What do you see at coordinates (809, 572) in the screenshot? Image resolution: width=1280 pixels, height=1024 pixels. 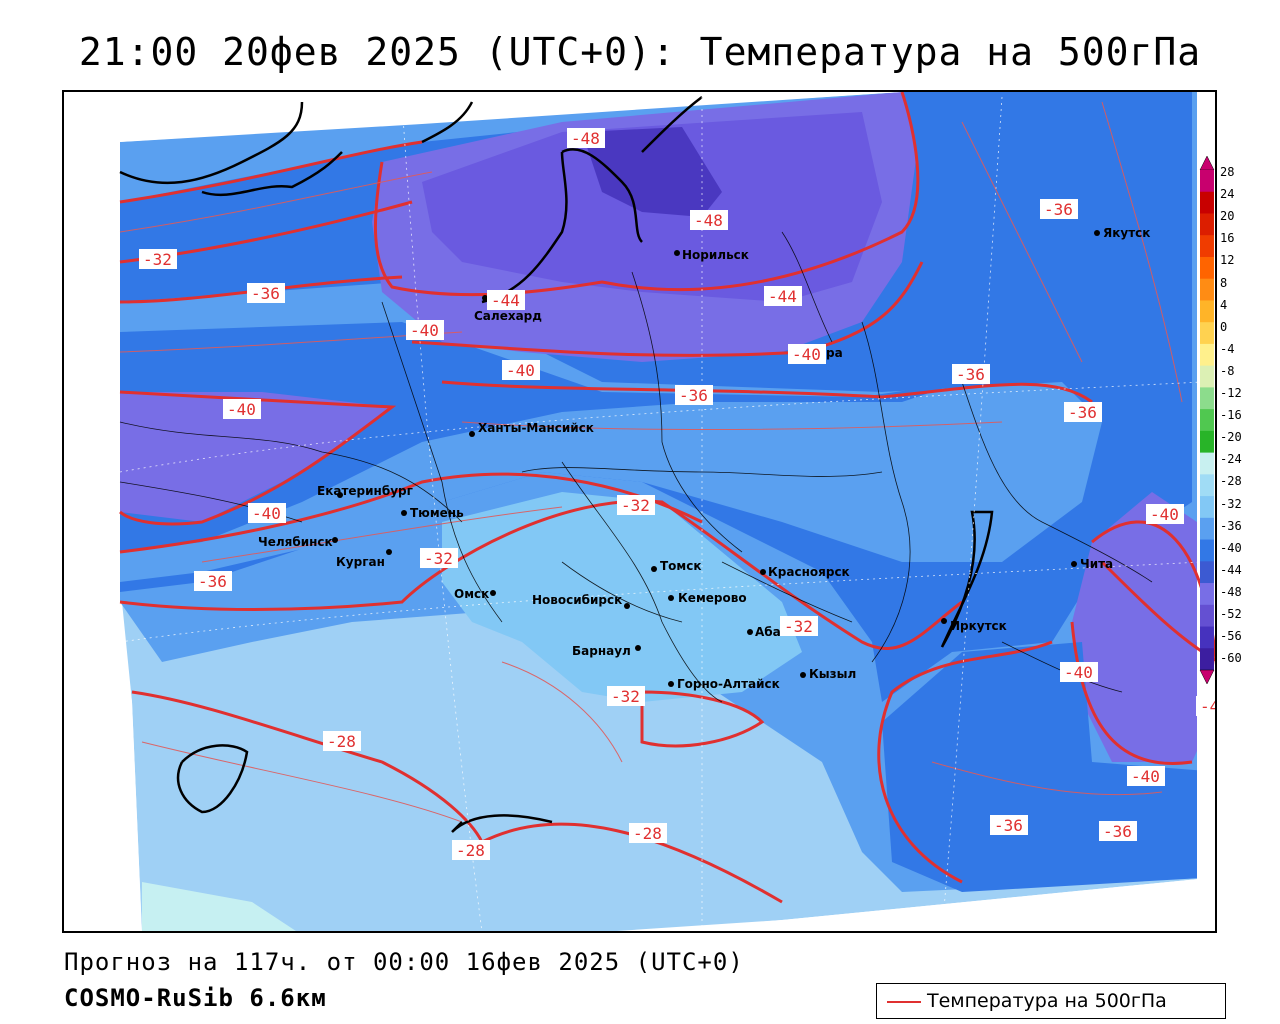 I see `city-label: Красноярск` at bounding box center [809, 572].